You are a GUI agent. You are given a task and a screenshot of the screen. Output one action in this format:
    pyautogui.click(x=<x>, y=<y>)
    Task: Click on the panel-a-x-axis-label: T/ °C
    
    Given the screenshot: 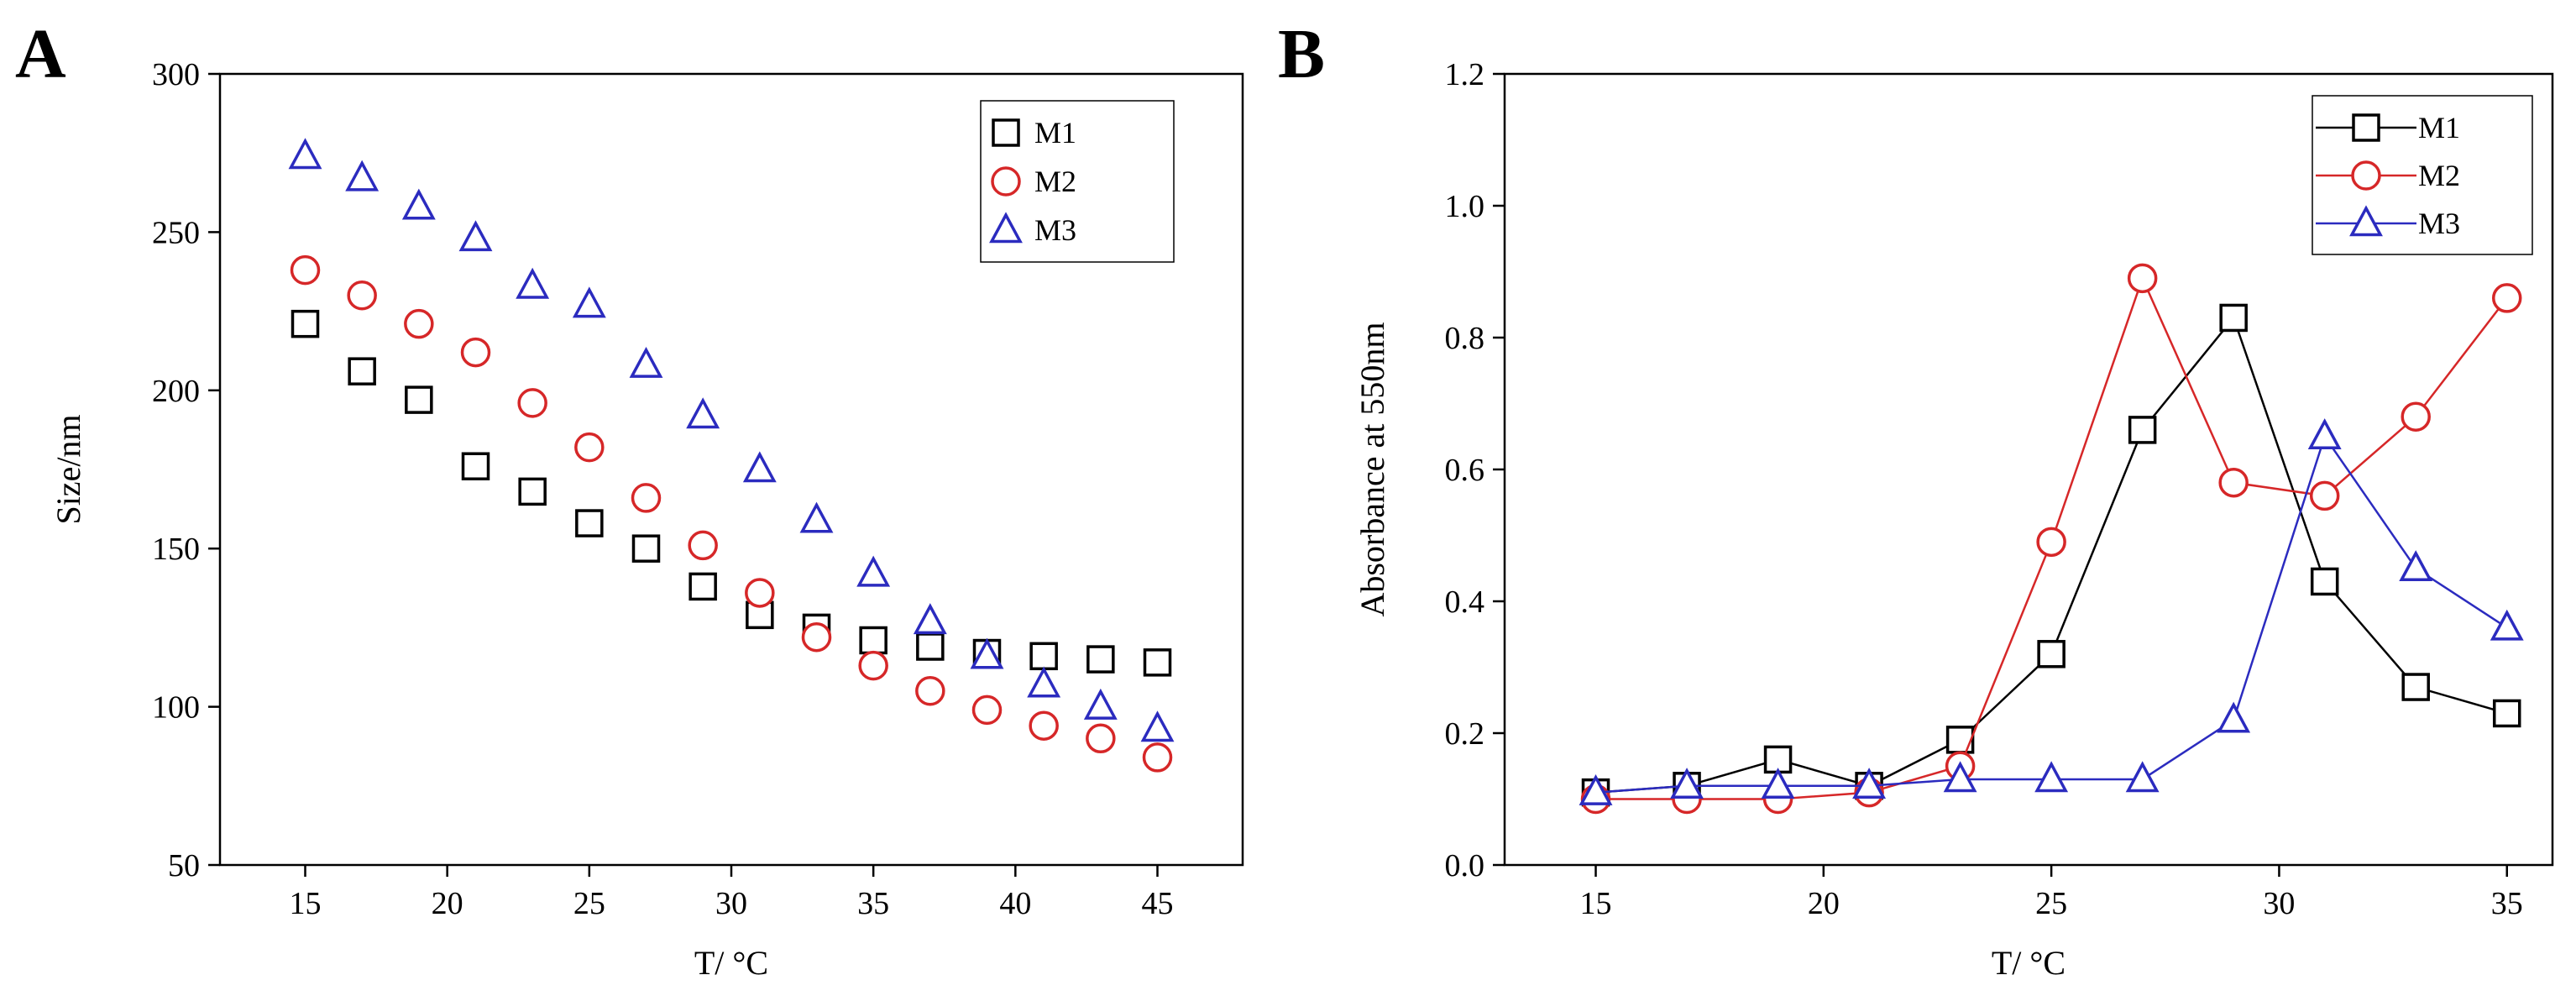 What is the action you would take?
    pyautogui.click(x=731, y=963)
    